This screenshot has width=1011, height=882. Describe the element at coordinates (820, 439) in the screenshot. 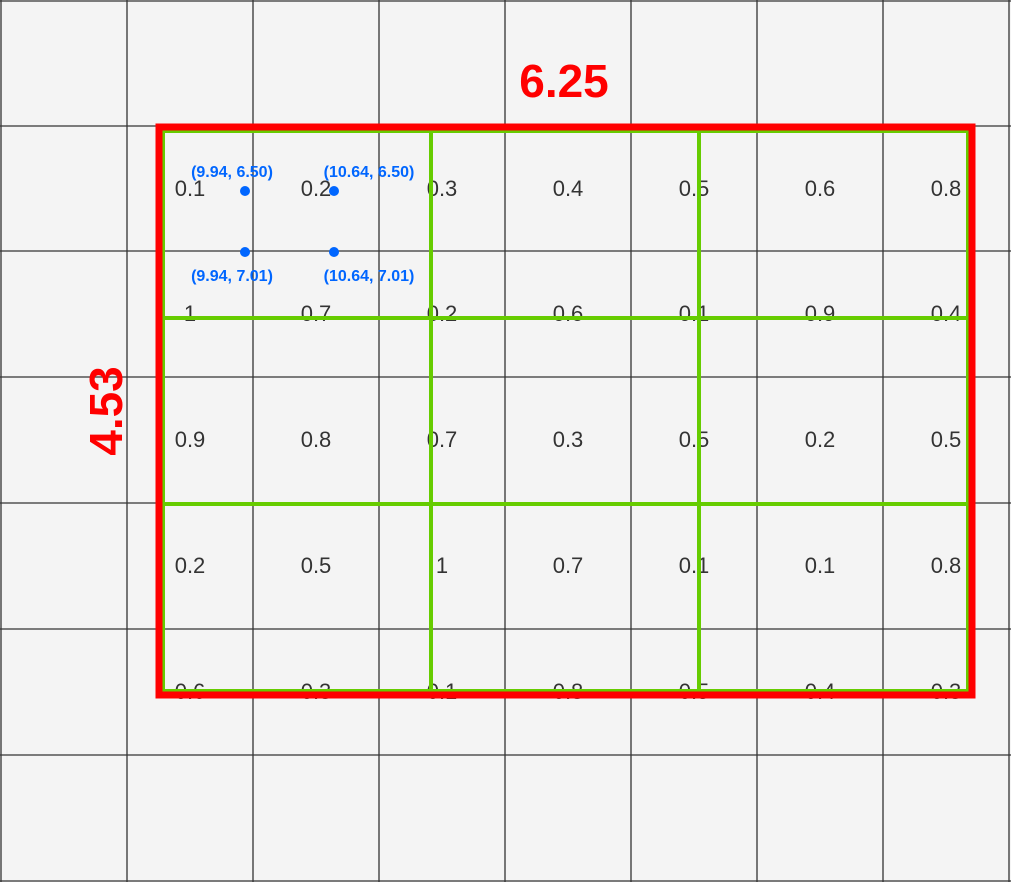

I see `cell-value-r2-c5: 0.2` at that location.